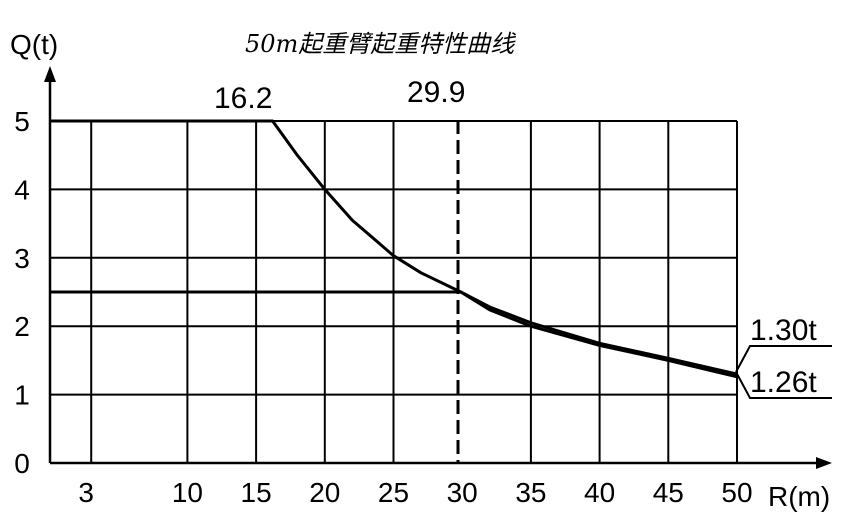  I want to click on annotation-1-30t: 1.30t, so click(783, 330).